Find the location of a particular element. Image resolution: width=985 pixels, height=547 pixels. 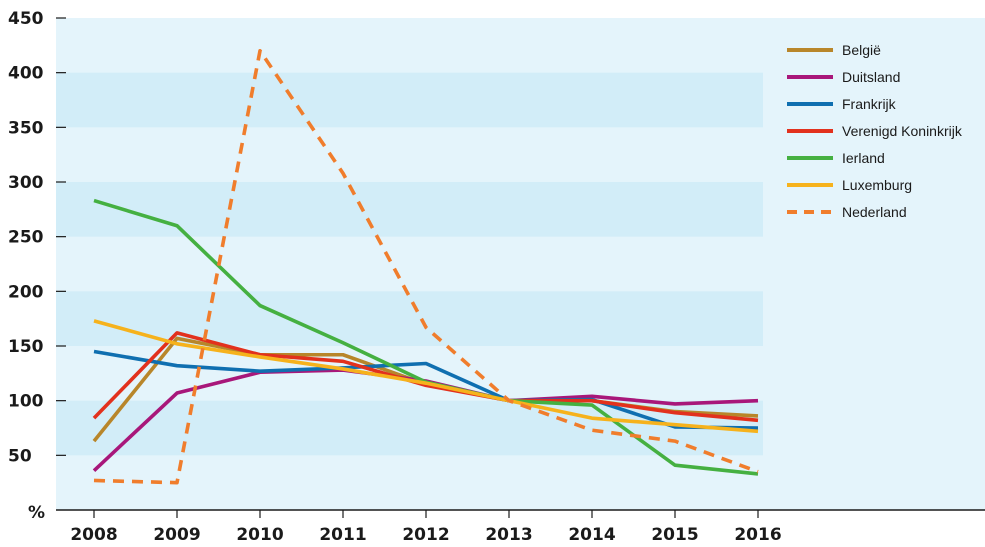

y-tick-label: 100 is located at coordinates (26, 402).